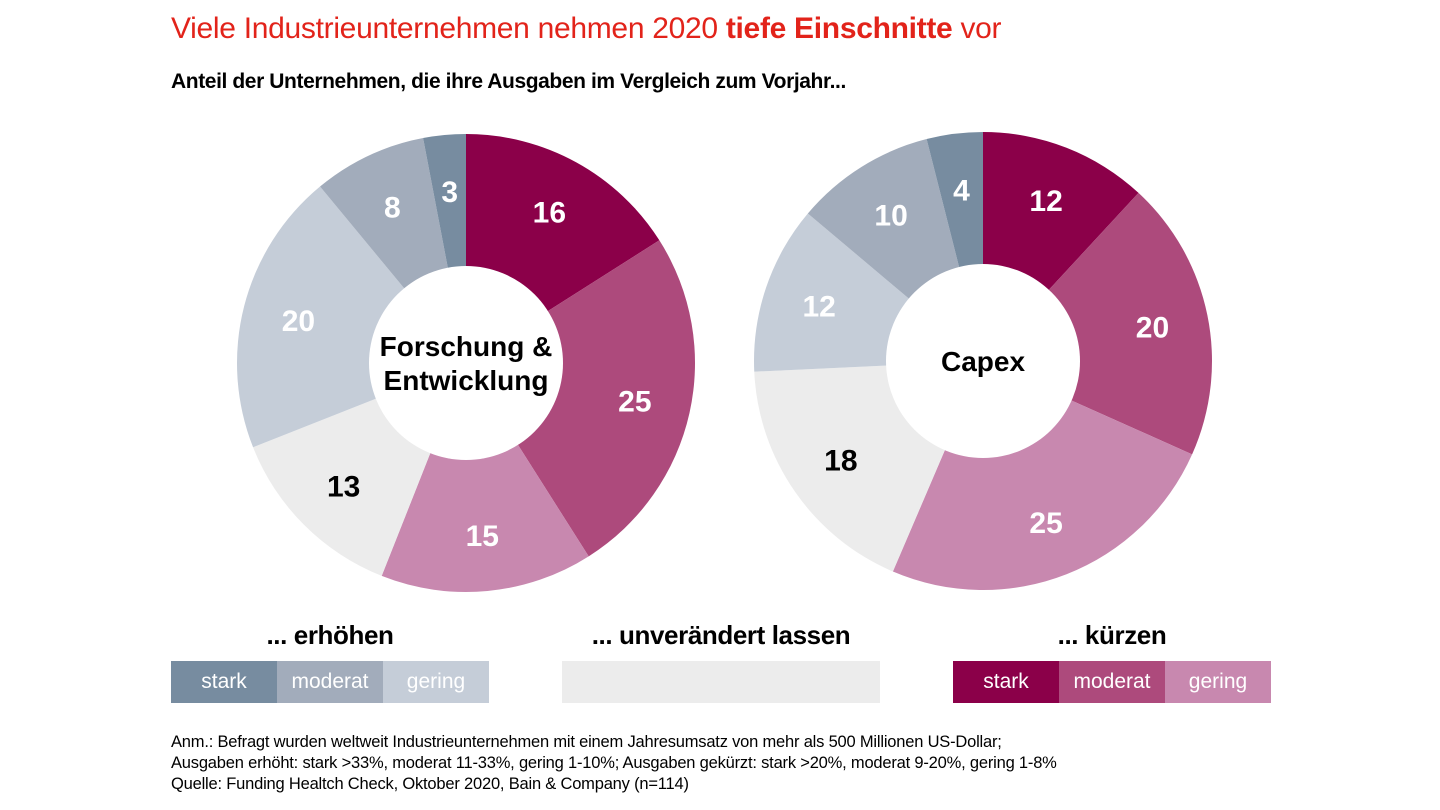 This screenshot has width=1440, height=810. I want to click on donut-center-label: Entwicklung, so click(466, 380).